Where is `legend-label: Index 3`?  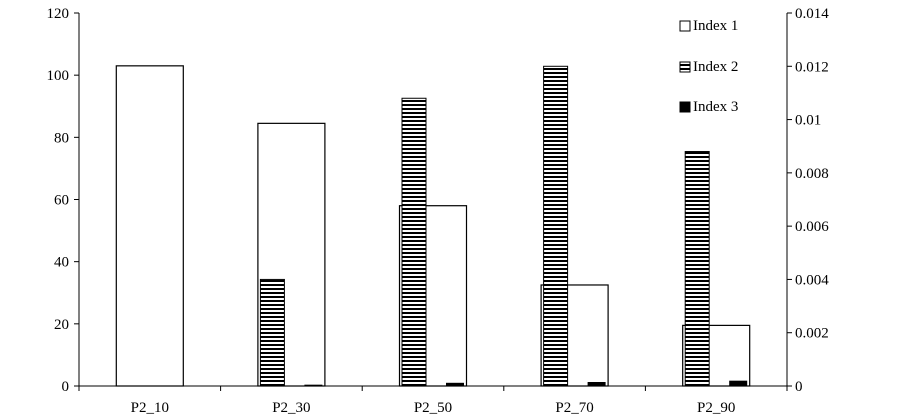
legend-label: Index 3 is located at coordinates (715, 107).